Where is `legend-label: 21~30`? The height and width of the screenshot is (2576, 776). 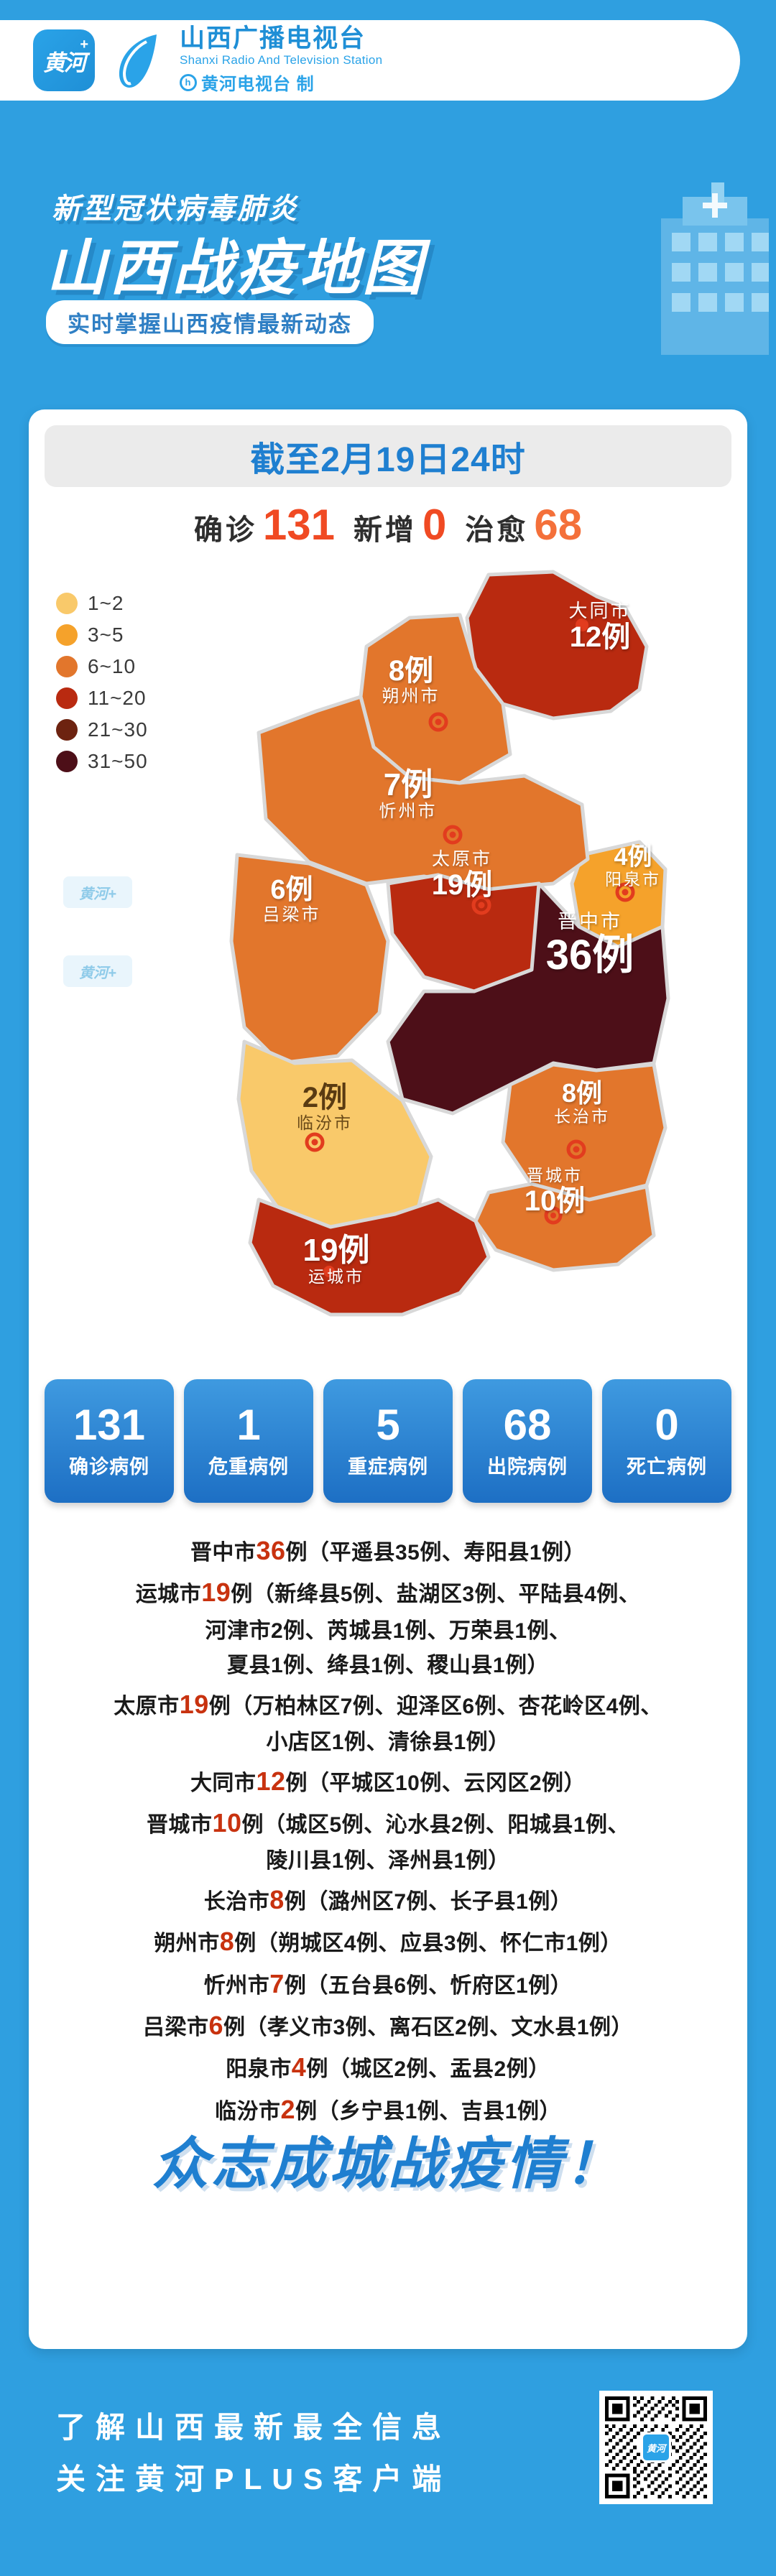 legend-label: 21~30 is located at coordinates (118, 729).